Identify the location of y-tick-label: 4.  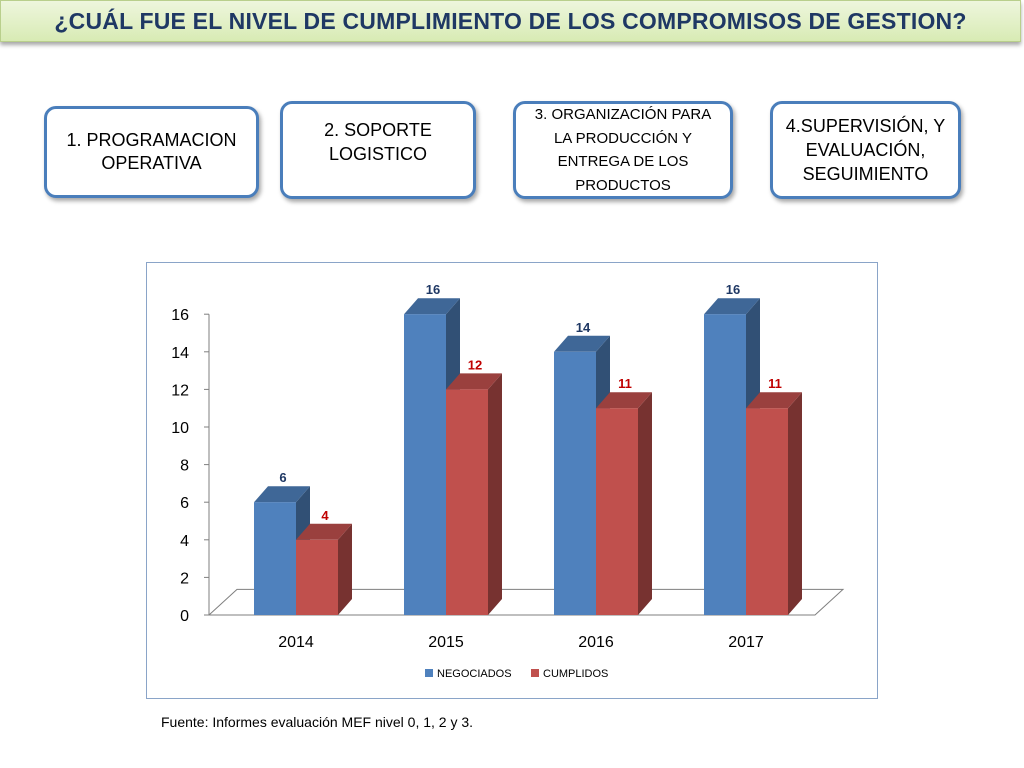
(184, 541).